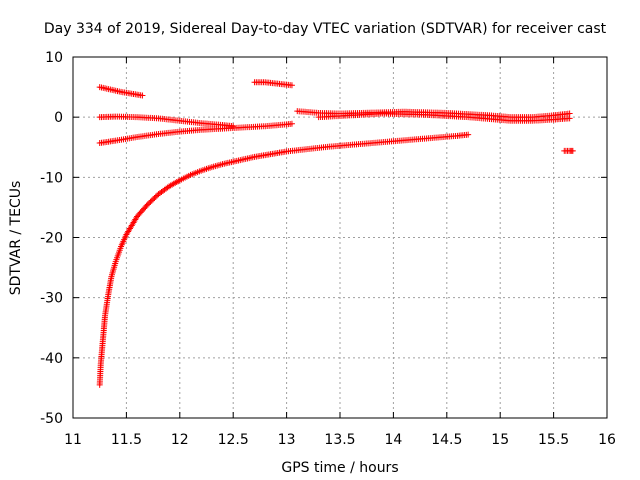  Describe the element at coordinates (553, 440) in the screenshot. I see `x-tick-label: 15.5` at that location.